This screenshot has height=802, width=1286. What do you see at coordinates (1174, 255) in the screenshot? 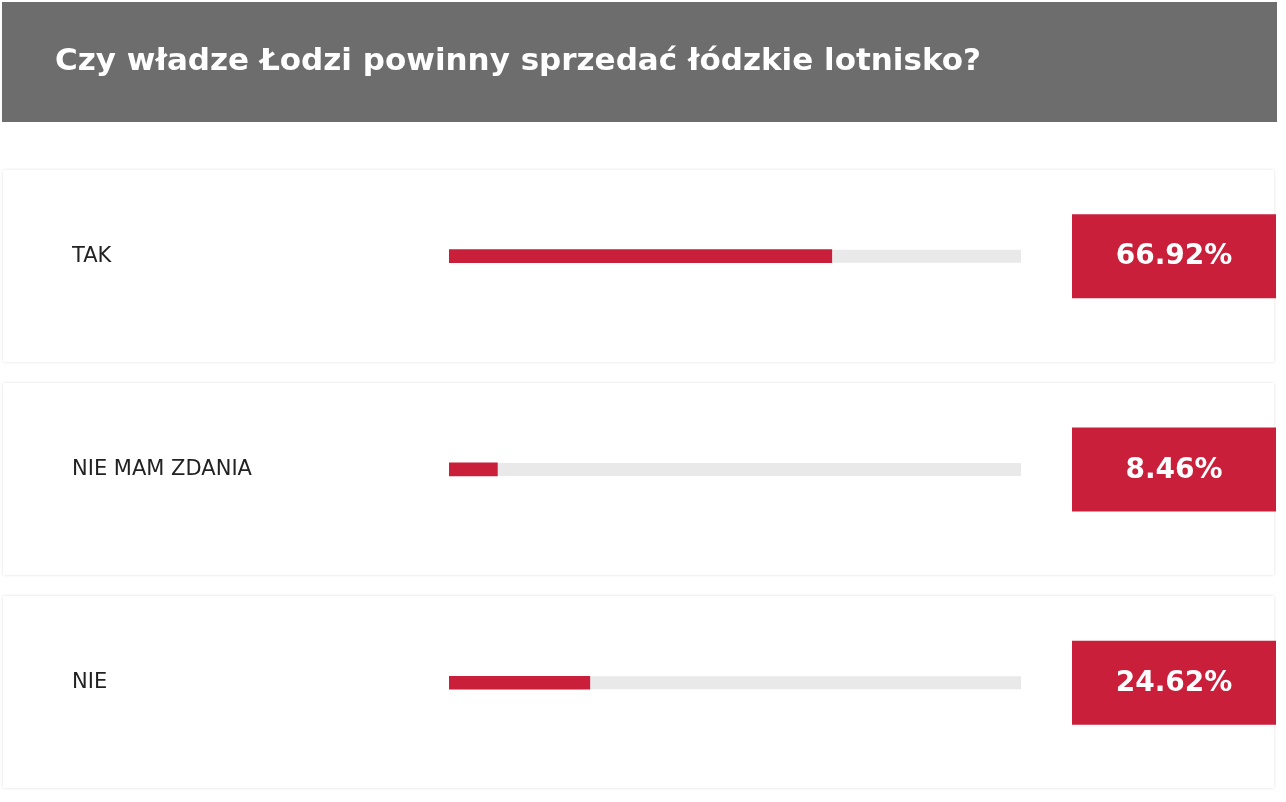
I see `data-label: 66.92%` at bounding box center [1174, 255].